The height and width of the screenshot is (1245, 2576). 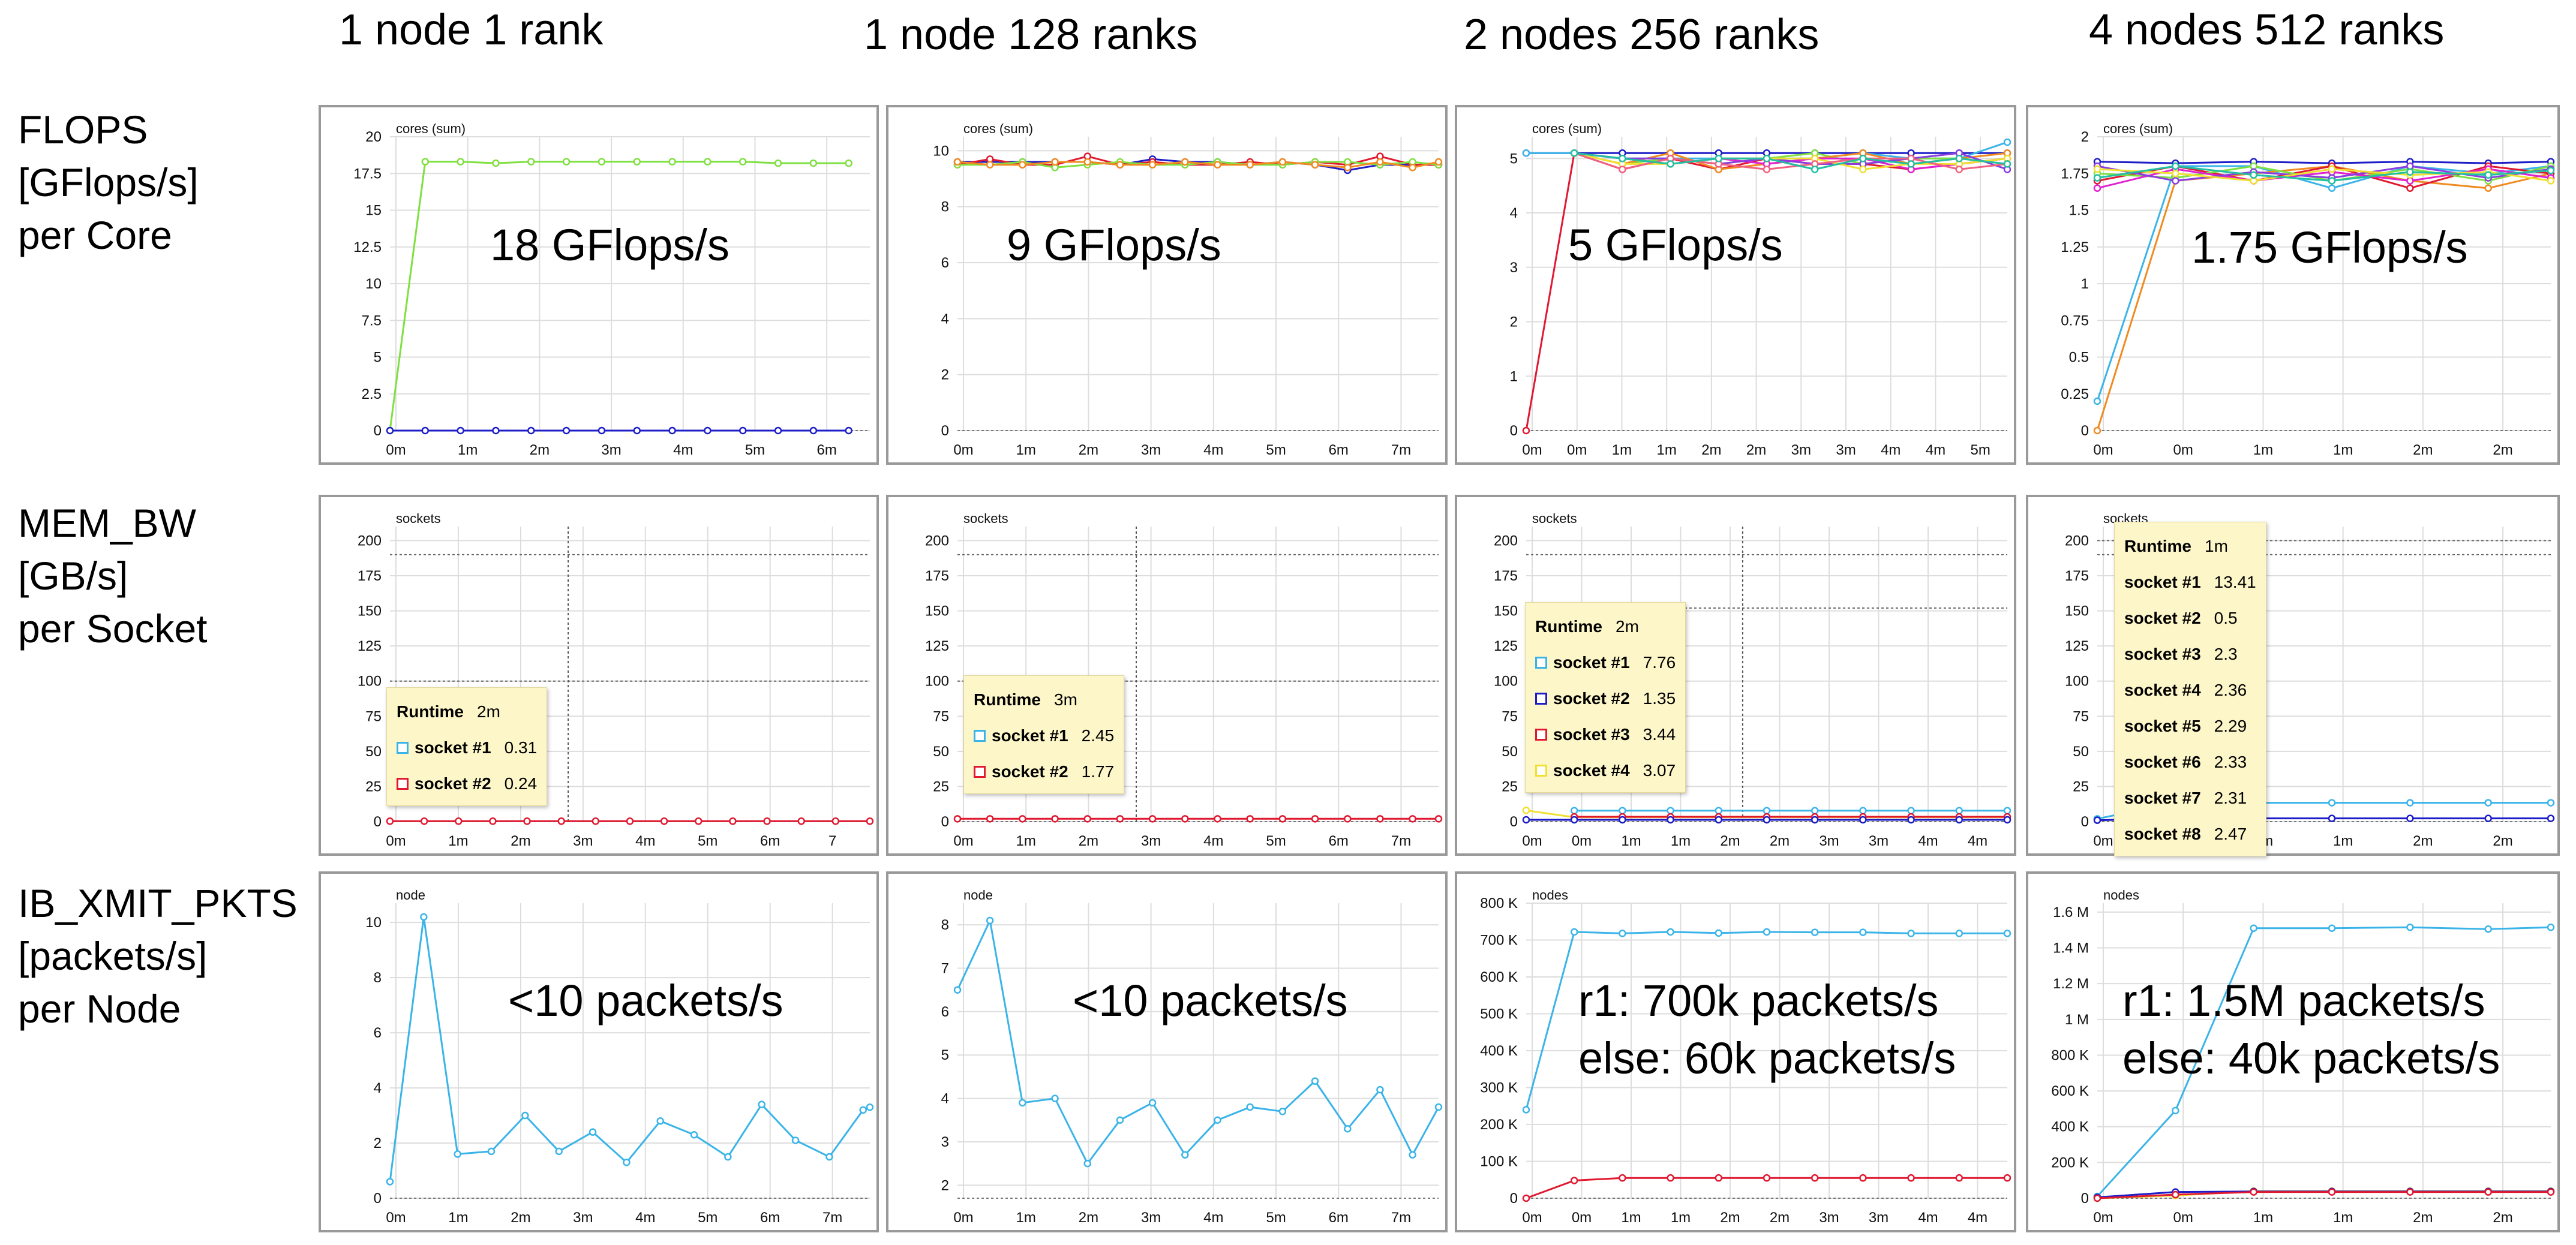 What do you see at coordinates (2070, 1091) in the screenshot?
I see `y-tick-label: 600 K` at bounding box center [2070, 1091].